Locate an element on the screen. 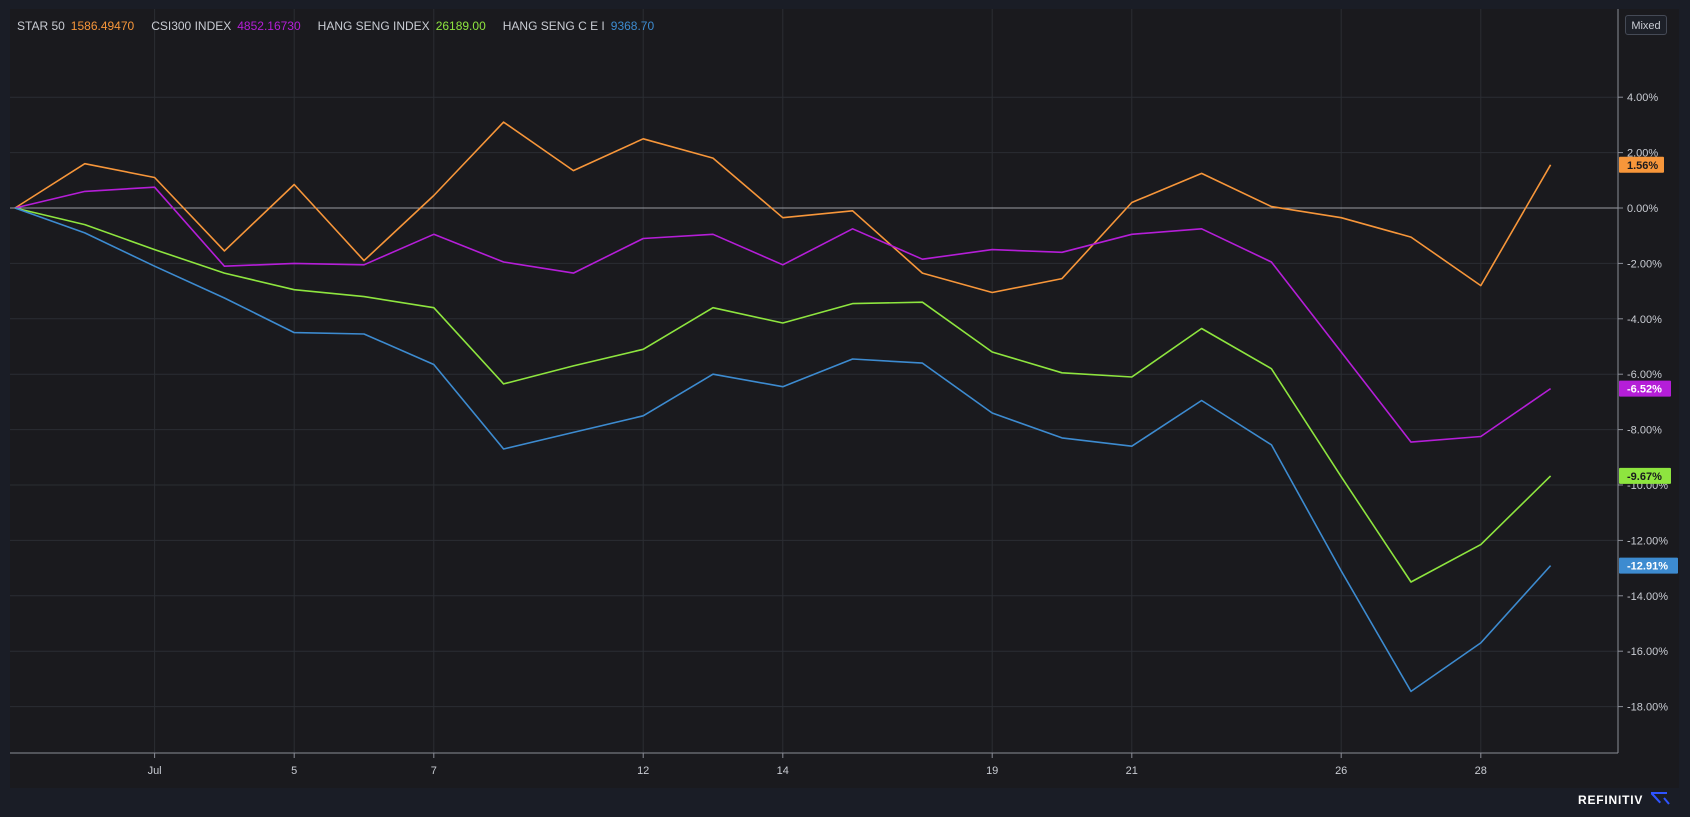  legend-item: HANG SENG INDEX 26189.00 is located at coordinates (402, 26).